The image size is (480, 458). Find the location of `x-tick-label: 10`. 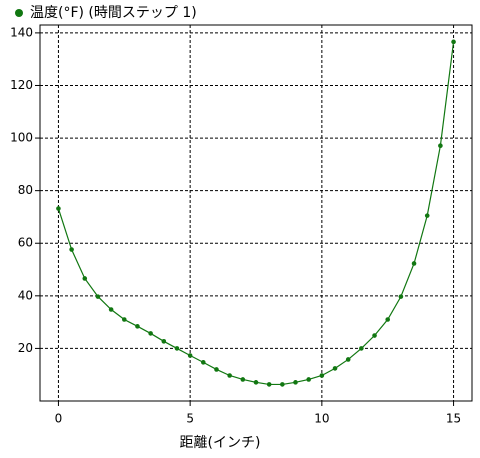

x-tick-label: 10 is located at coordinates (321, 419).